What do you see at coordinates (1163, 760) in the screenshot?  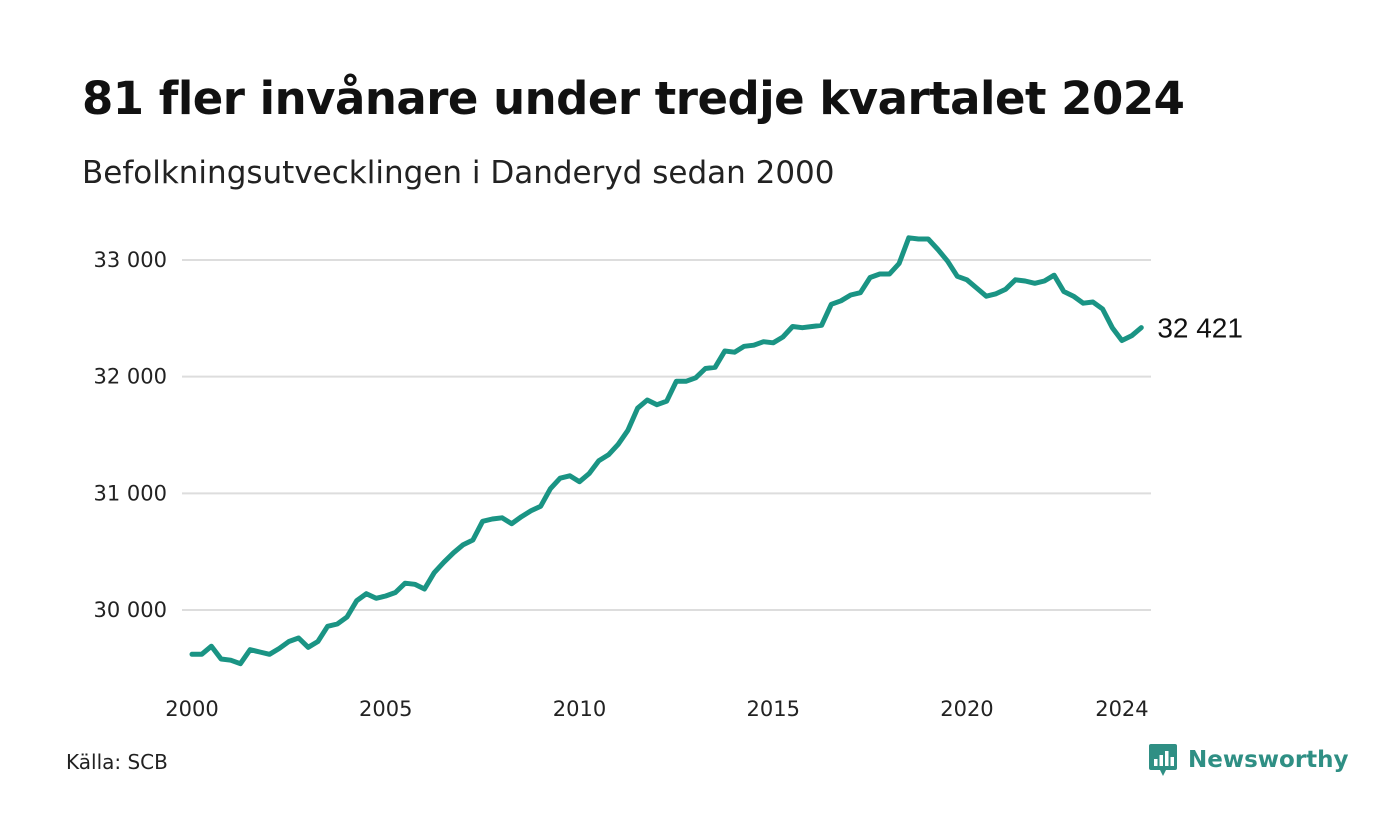 I see `newsworthy-logo-icon` at bounding box center [1163, 760].